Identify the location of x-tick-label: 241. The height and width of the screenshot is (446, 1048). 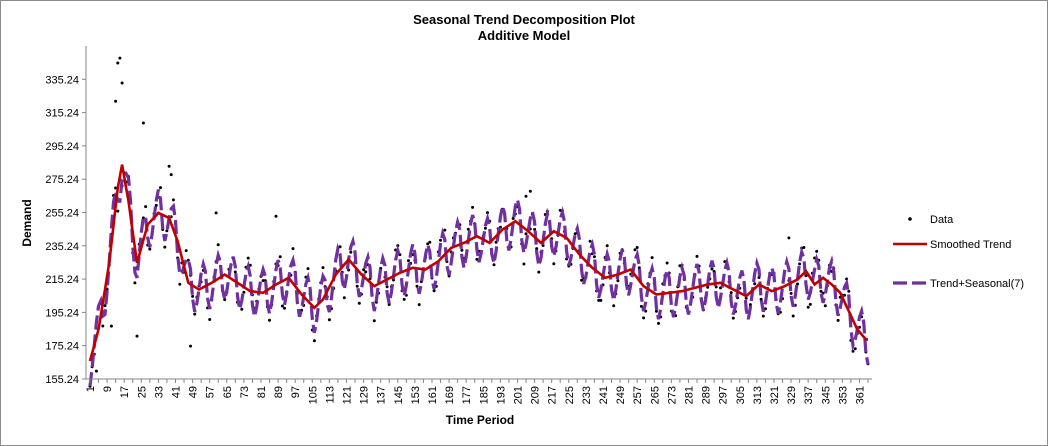
(604, 395).